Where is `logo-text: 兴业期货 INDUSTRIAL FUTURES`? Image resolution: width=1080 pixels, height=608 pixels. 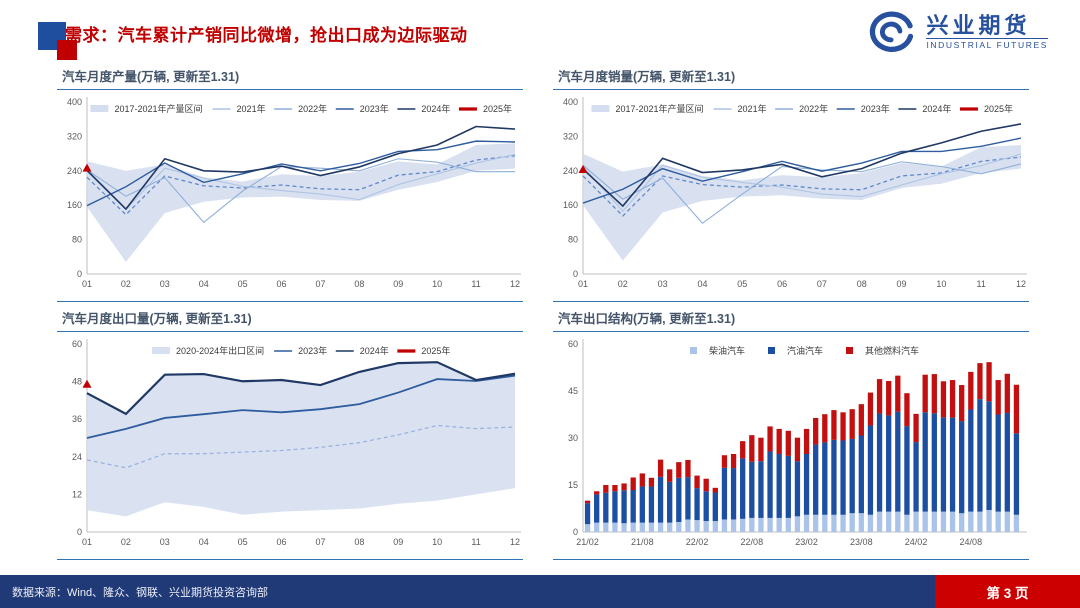
logo-text: 兴业期货 INDUSTRIAL FUTURES is located at coordinates (987, 32).